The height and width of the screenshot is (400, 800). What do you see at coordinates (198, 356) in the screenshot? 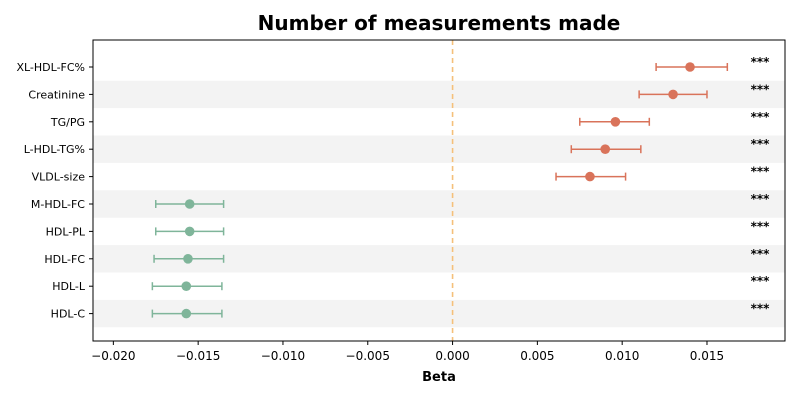
I see `x-tick-label: −0.015` at bounding box center [198, 356].